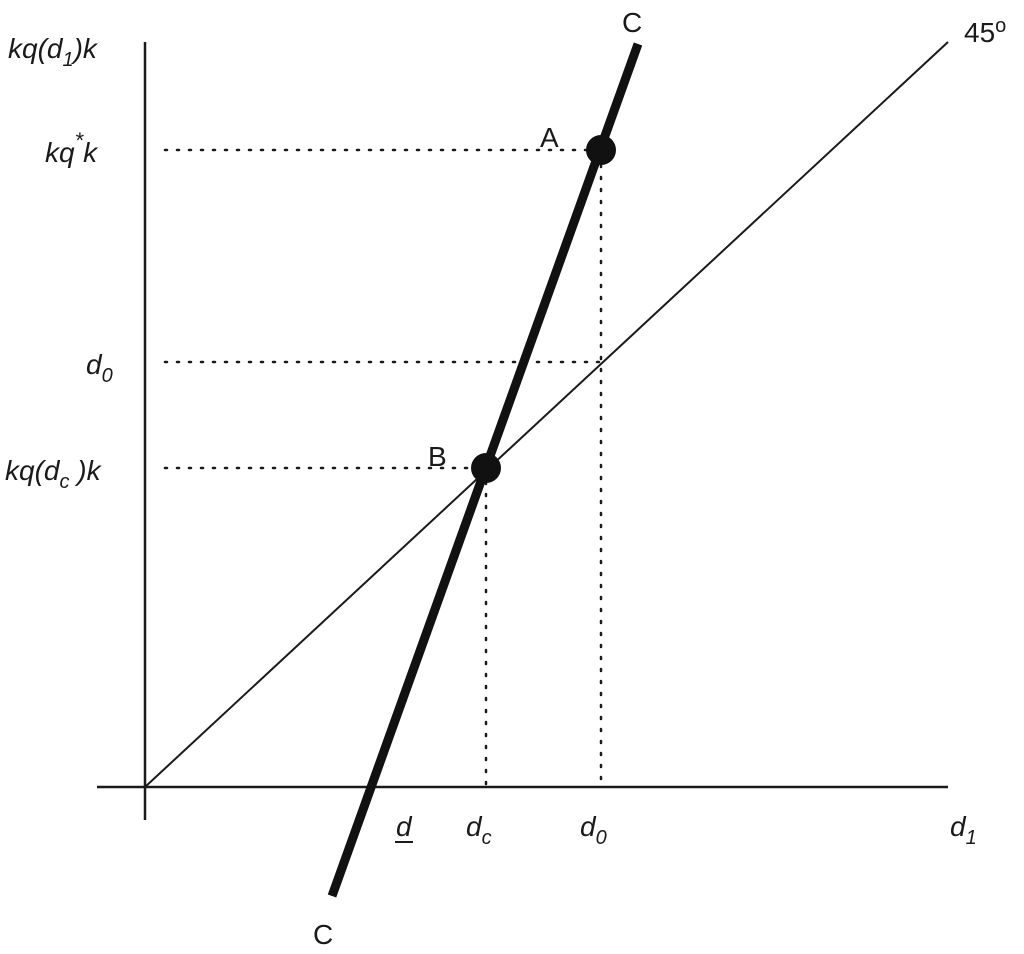 This screenshot has height=954, width=1024. I want to click on y-label: kq(dc )k, so click(54, 474).